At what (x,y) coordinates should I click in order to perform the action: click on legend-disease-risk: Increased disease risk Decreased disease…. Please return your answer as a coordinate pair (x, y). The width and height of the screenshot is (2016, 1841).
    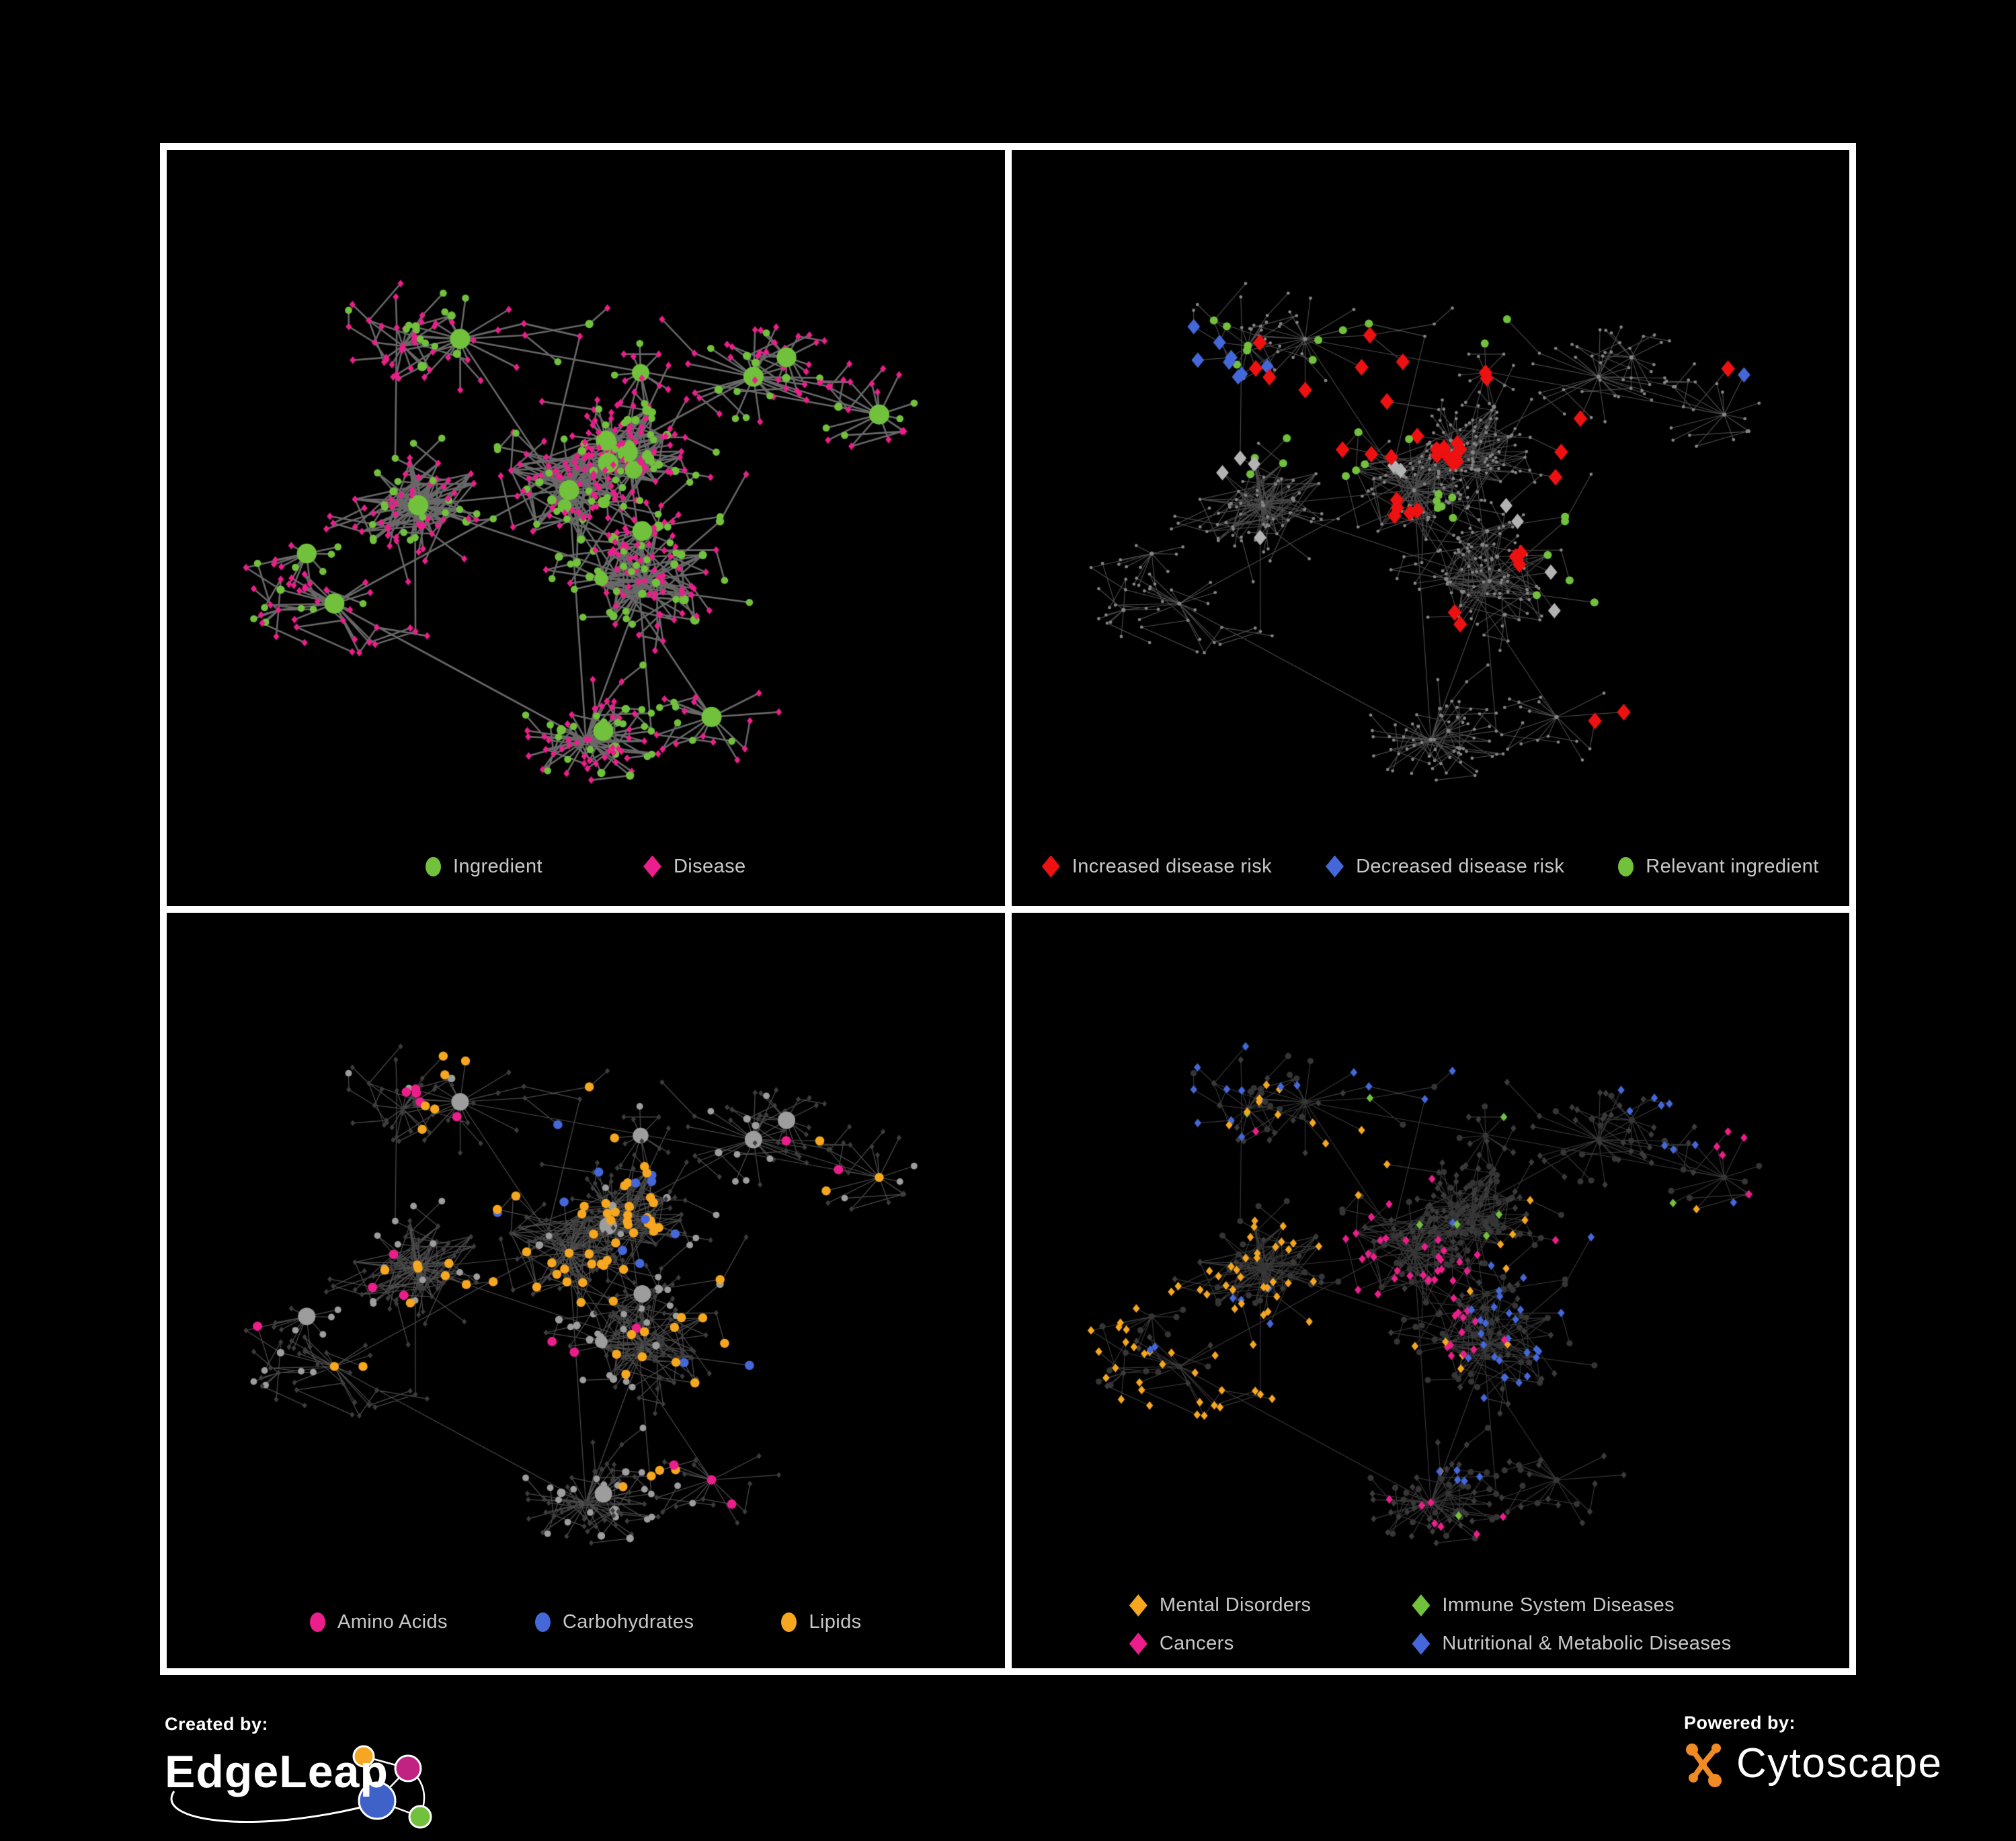
    Looking at the image, I should click on (1431, 866).